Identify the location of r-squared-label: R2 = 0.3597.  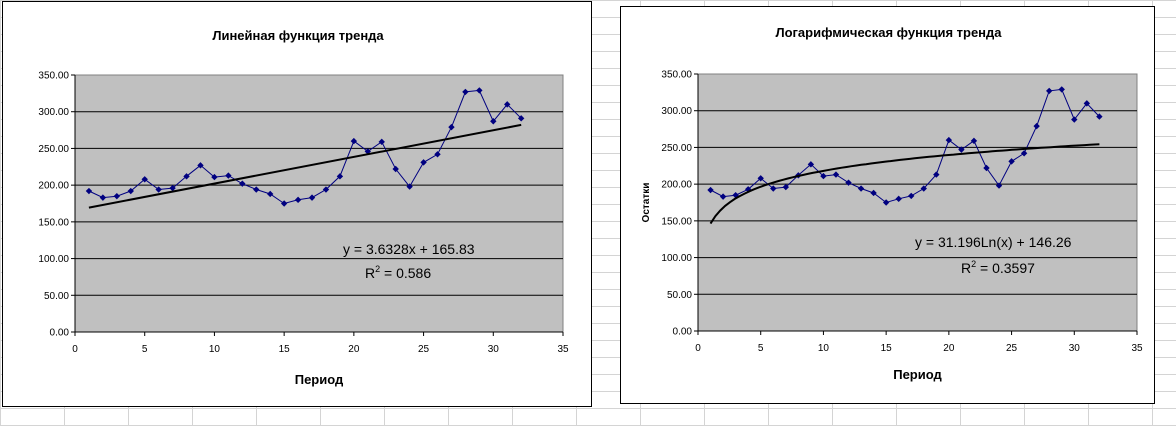
(998, 267).